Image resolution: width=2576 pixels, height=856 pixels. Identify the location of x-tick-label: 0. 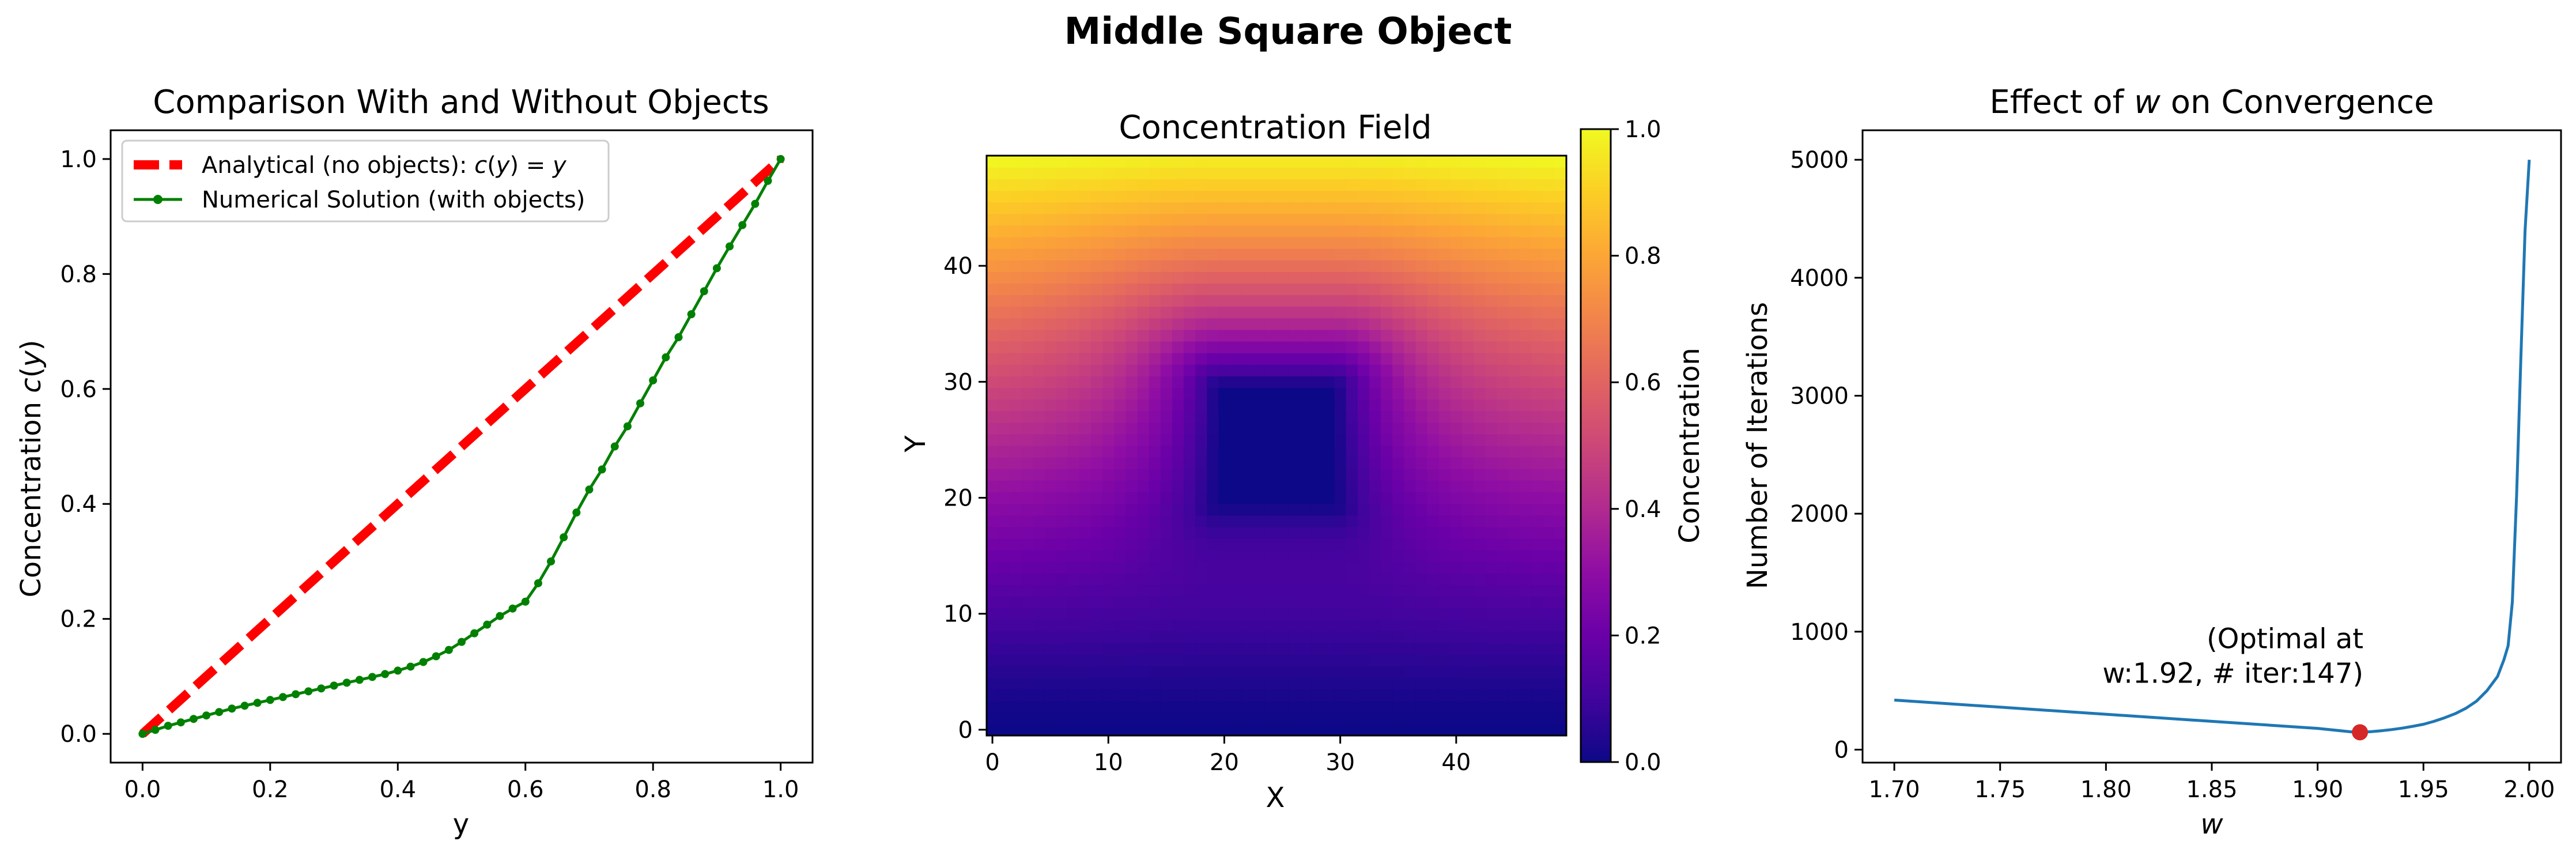
(992, 762).